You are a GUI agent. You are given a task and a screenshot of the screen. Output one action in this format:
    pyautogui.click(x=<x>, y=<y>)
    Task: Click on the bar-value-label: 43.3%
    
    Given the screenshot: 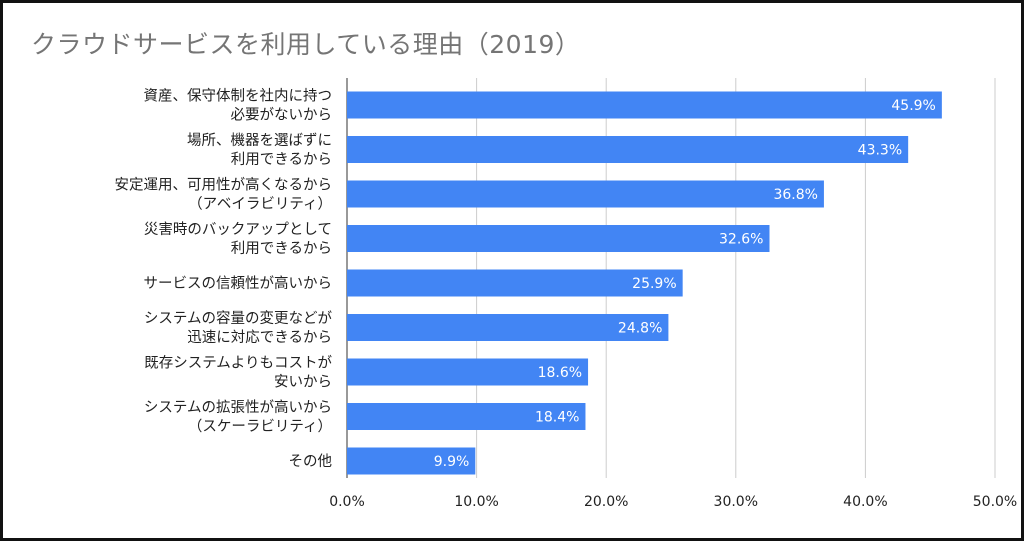 What is the action you would take?
    pyautogui.click(x=880, y=151)
    